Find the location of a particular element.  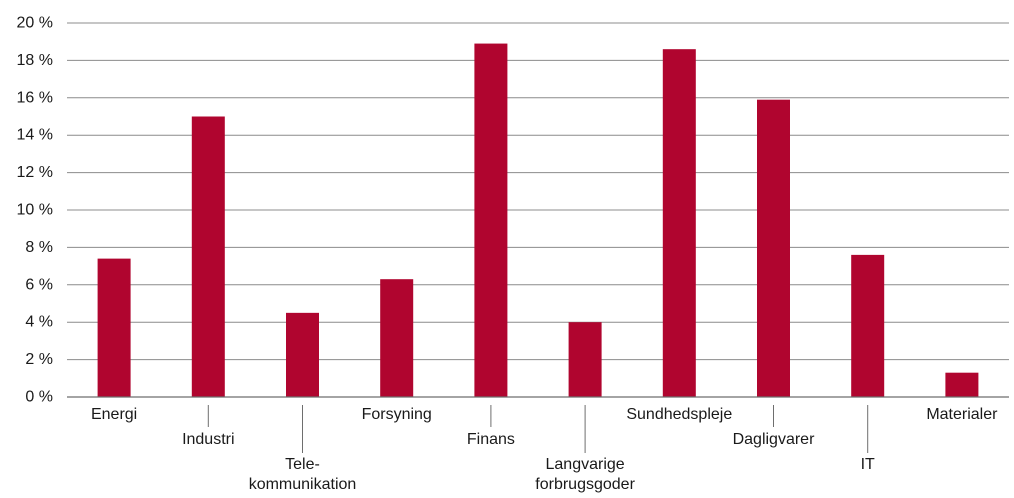

category-label: Finans is located at coordinates (491, 439).